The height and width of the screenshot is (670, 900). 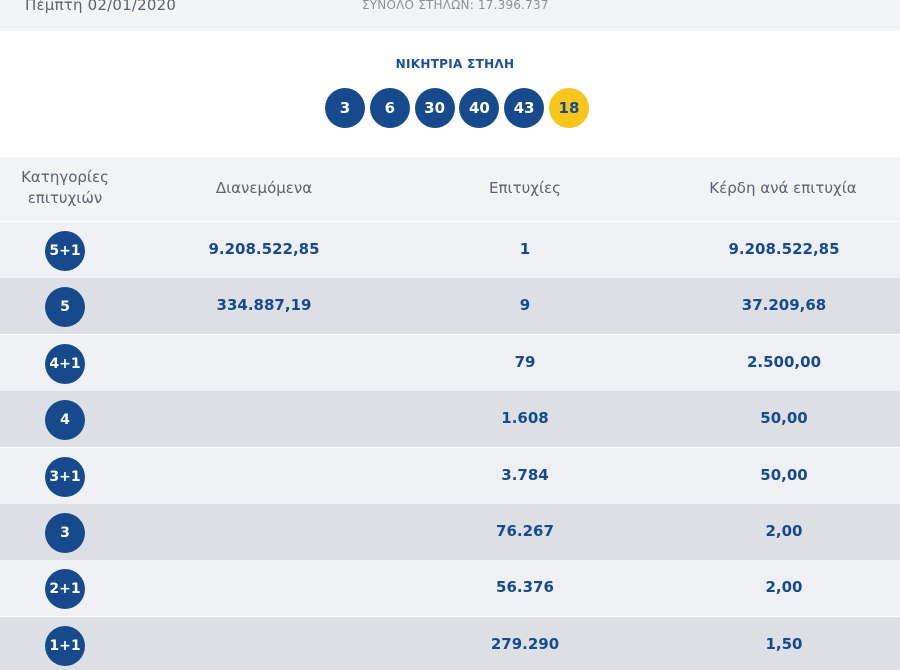 What do you see at coordinates (65, 198) in the screenshot?
I see `header-category-line2: επιτυχιών` at bounding box center [65, 198].